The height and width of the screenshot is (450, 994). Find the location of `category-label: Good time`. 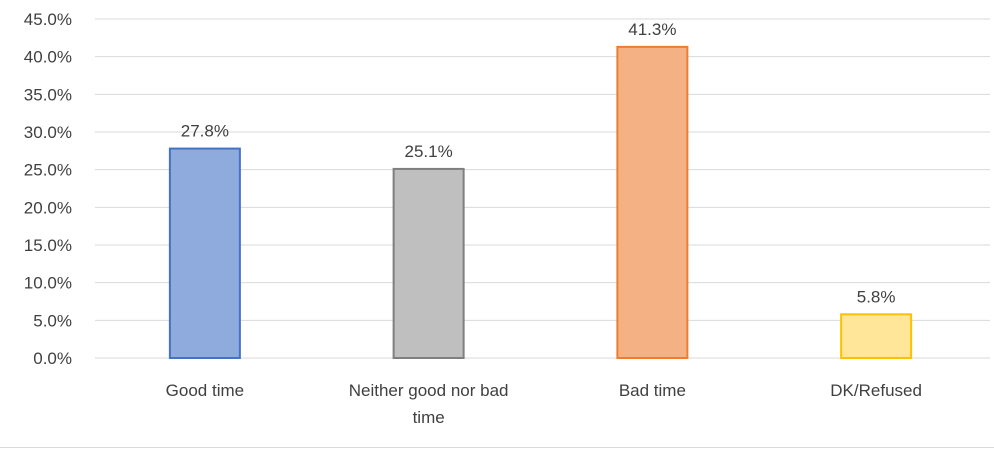

category-label: Good time is located at coordinates (205, 390).